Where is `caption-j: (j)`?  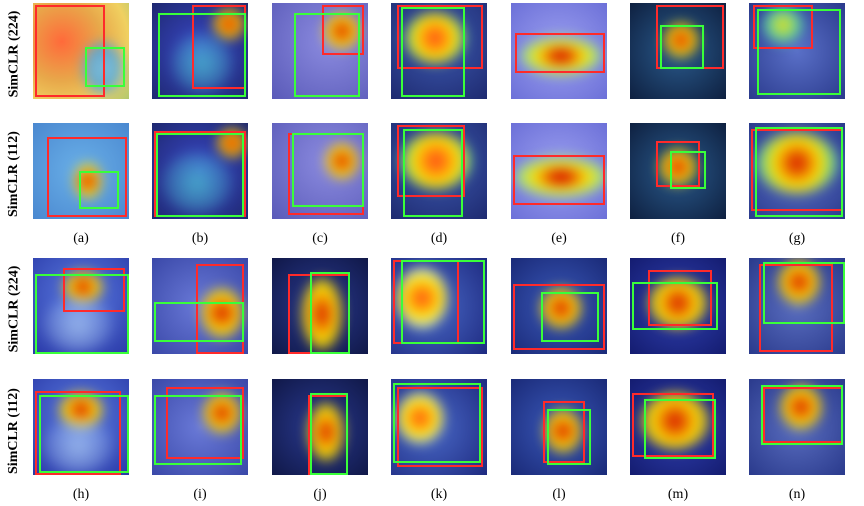 caption-j: (j) is located at coordinates (320, 494).